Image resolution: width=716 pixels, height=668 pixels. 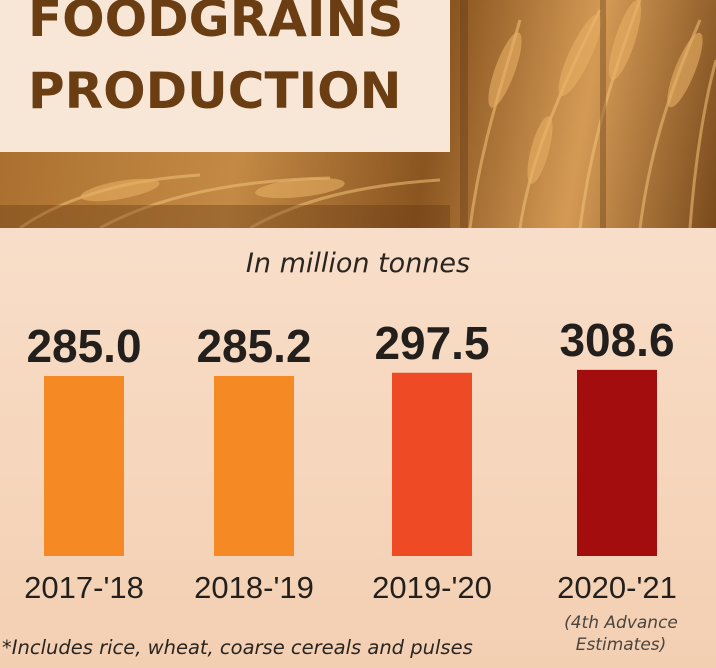 What do you see at coordinates (621, 634) in the screenshot?
I see `advance-estimates-note: (4th Advance Estimates)` at bounding box center [621, 634].